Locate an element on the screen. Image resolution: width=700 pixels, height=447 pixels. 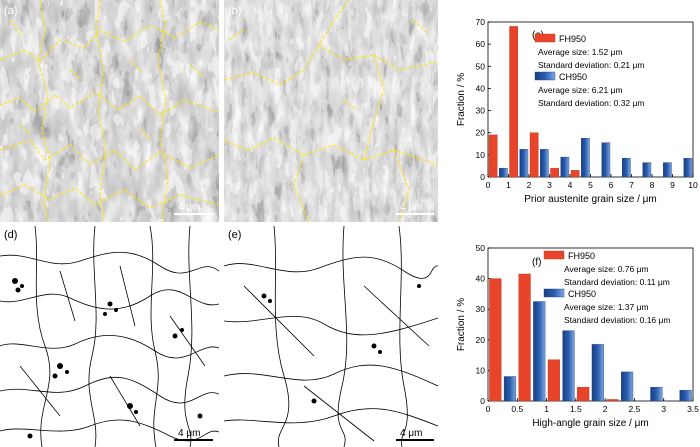
x-tick-label: 5 is located at coordinates (590, 185).